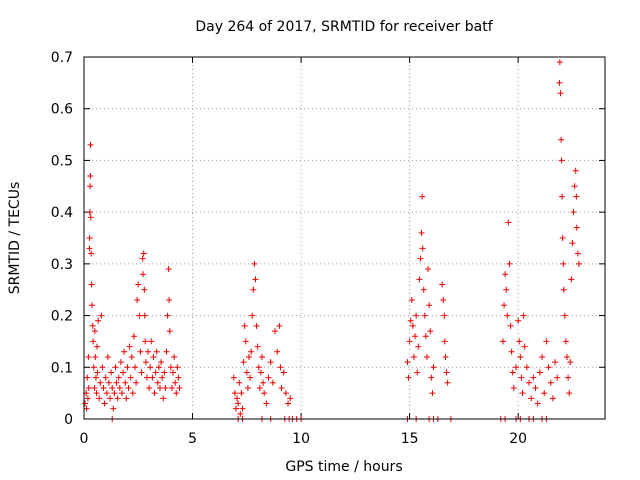  I want to click on x-tick-label: 5, so click(192, 439).